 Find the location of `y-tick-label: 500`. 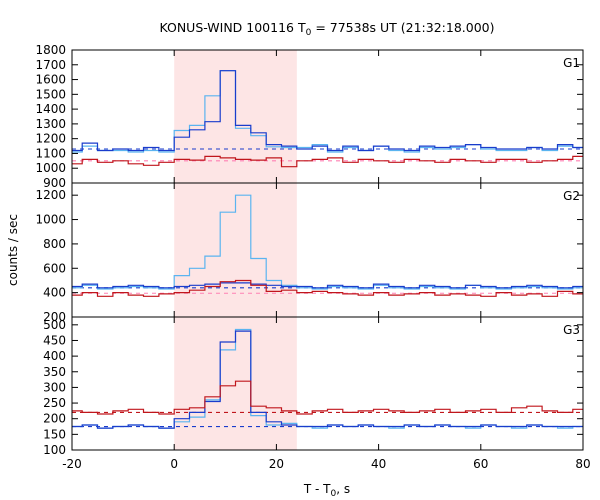

y-tick-label: 500 is located at coordinates (54, 325).